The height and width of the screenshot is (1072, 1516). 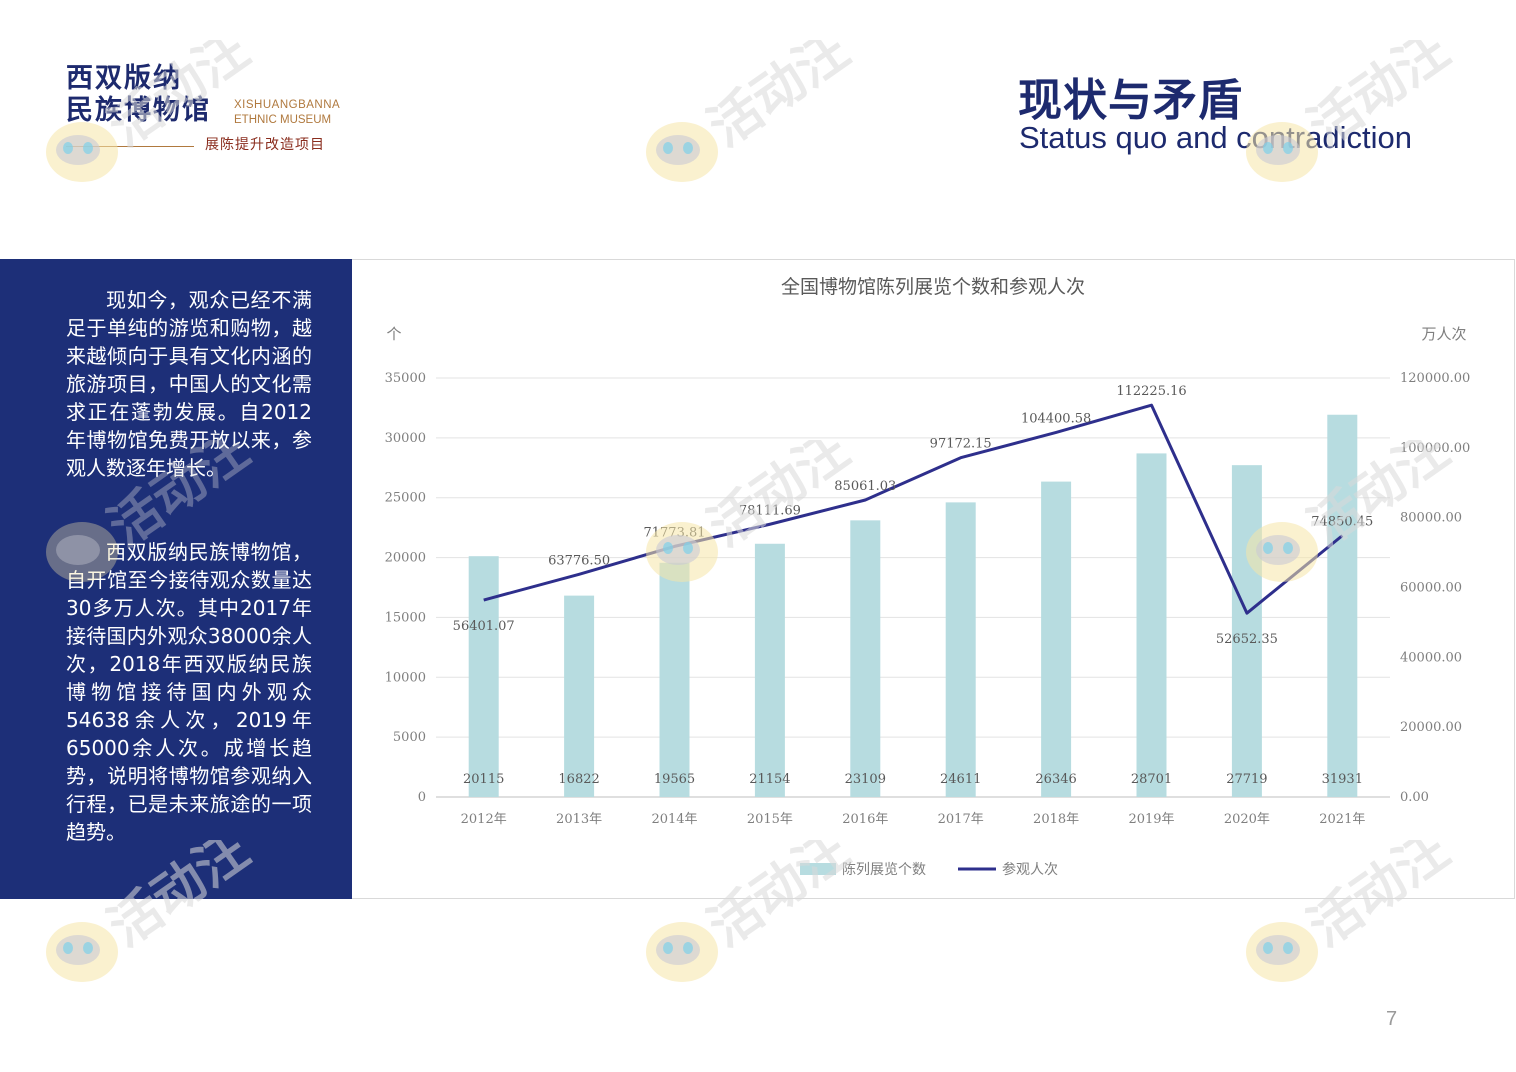 I want to click on page-title: 现状与矛盾, so click(x=1130, y=100).